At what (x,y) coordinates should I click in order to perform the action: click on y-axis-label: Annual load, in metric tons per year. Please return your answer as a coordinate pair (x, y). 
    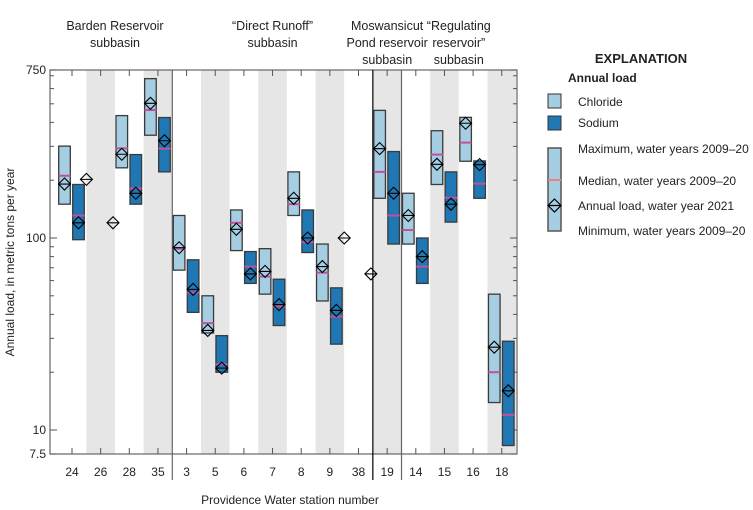
    Looking at the image, I should click on (10, 262).